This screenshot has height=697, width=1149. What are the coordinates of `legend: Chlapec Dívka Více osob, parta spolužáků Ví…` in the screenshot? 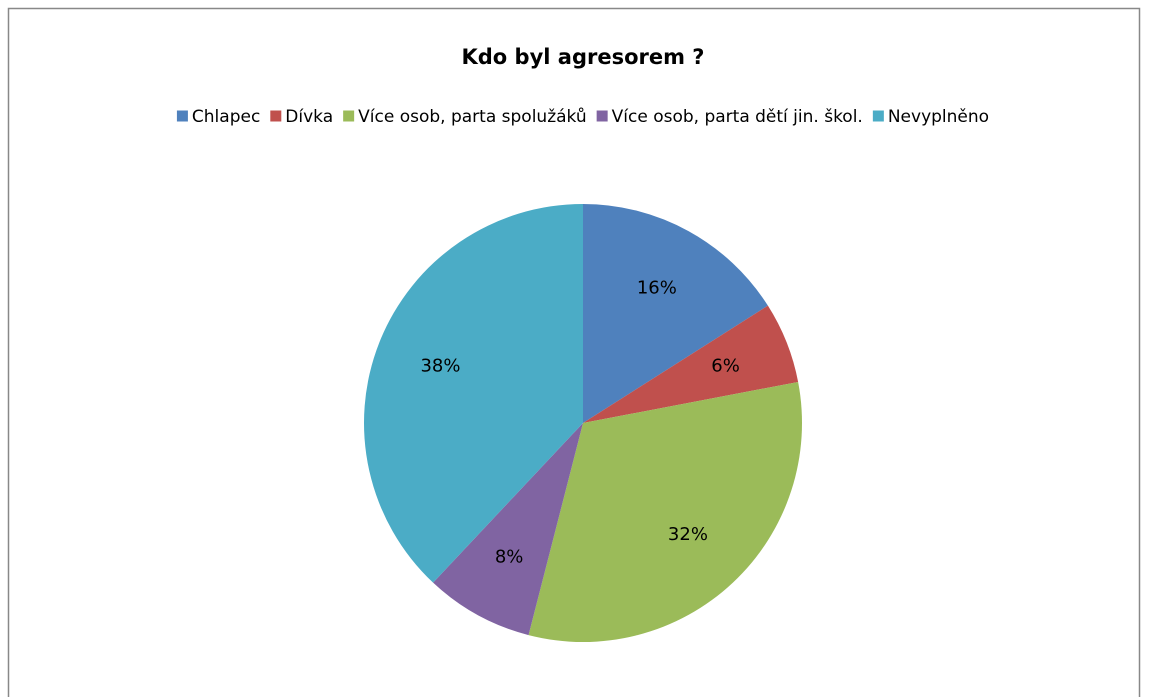 It's located at (582, 117).